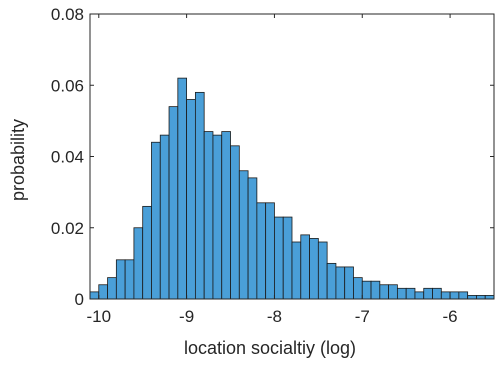 The height and width of the screenshot is (367, 496). Describe the element at coordinates (450, 316) in the screenshot. I see `x-tick-label: -6` at that location.